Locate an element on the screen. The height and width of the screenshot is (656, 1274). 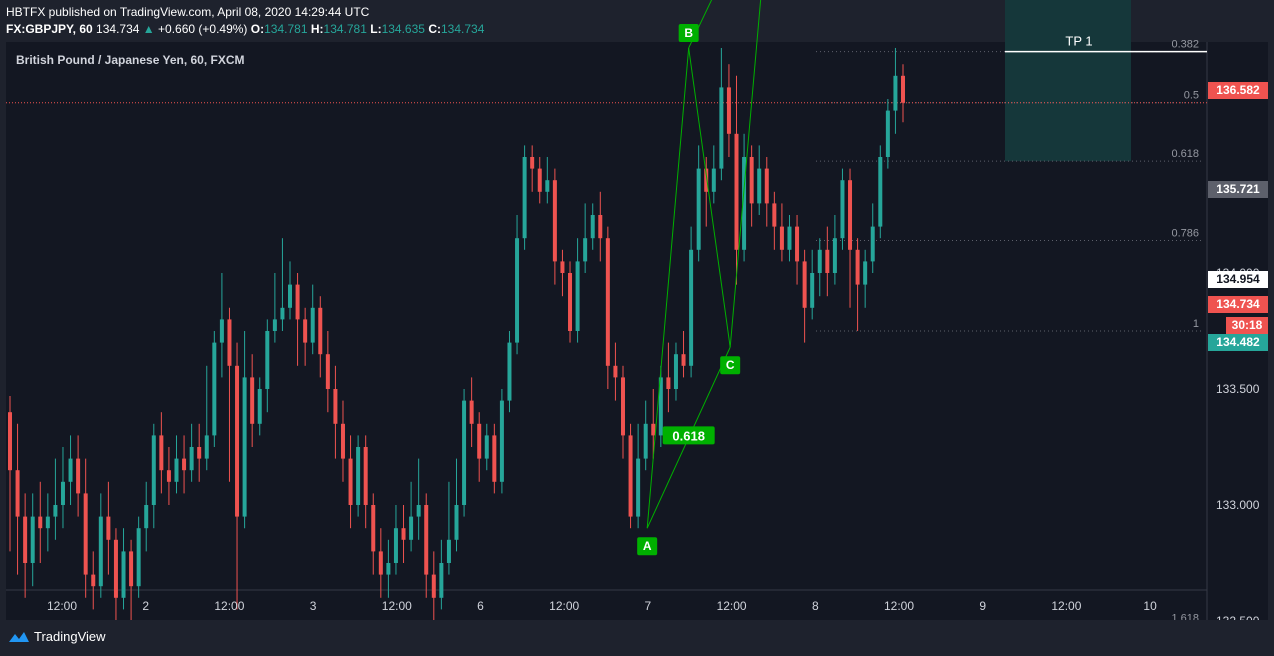
take-profit-label: TP 1 is located at coordinates (1078, 41).